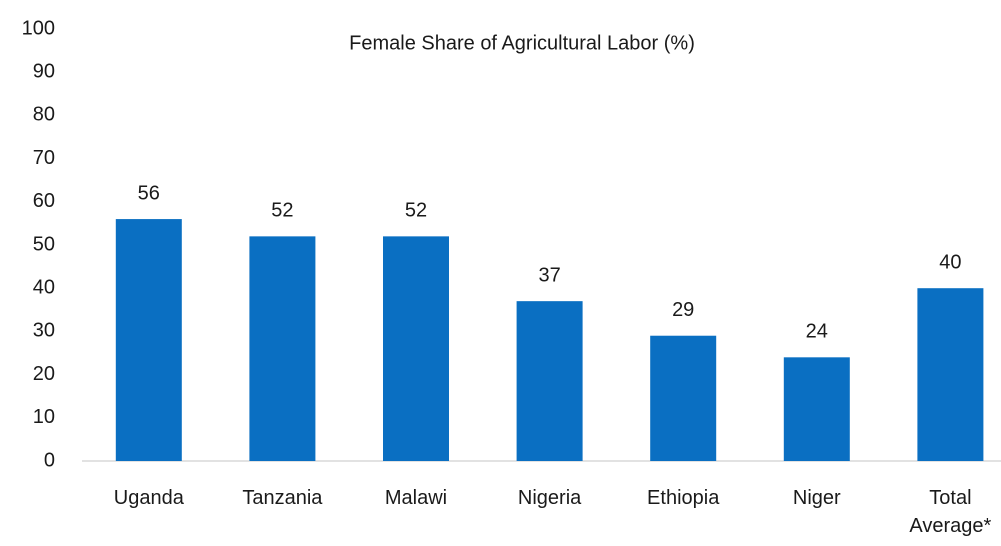 This screenshot has height=546, width=1001. What do you see at coordinates (44, 71) in the screenshot?
I see `y-tick-label: 90` at bounding box center [44, 71].